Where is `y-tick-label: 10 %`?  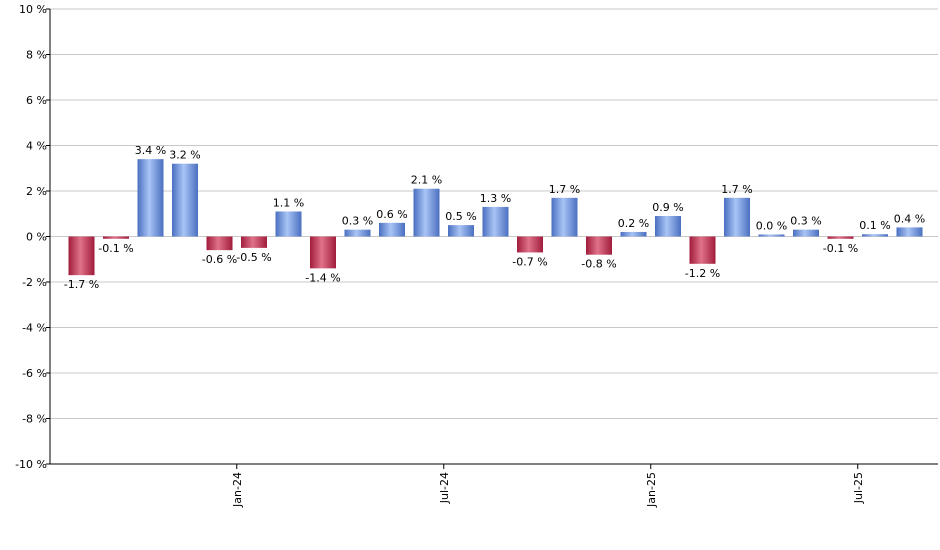
y-tick-label: 10 % is located at coordinates (33, 9).